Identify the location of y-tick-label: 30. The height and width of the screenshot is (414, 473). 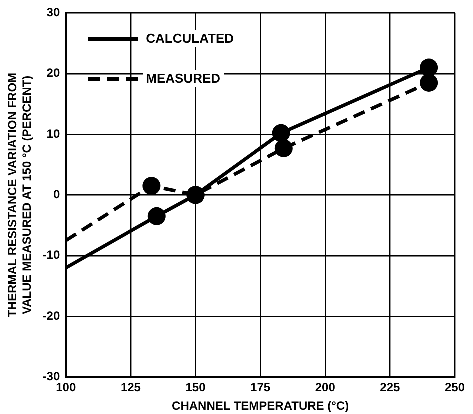
(53, 13).